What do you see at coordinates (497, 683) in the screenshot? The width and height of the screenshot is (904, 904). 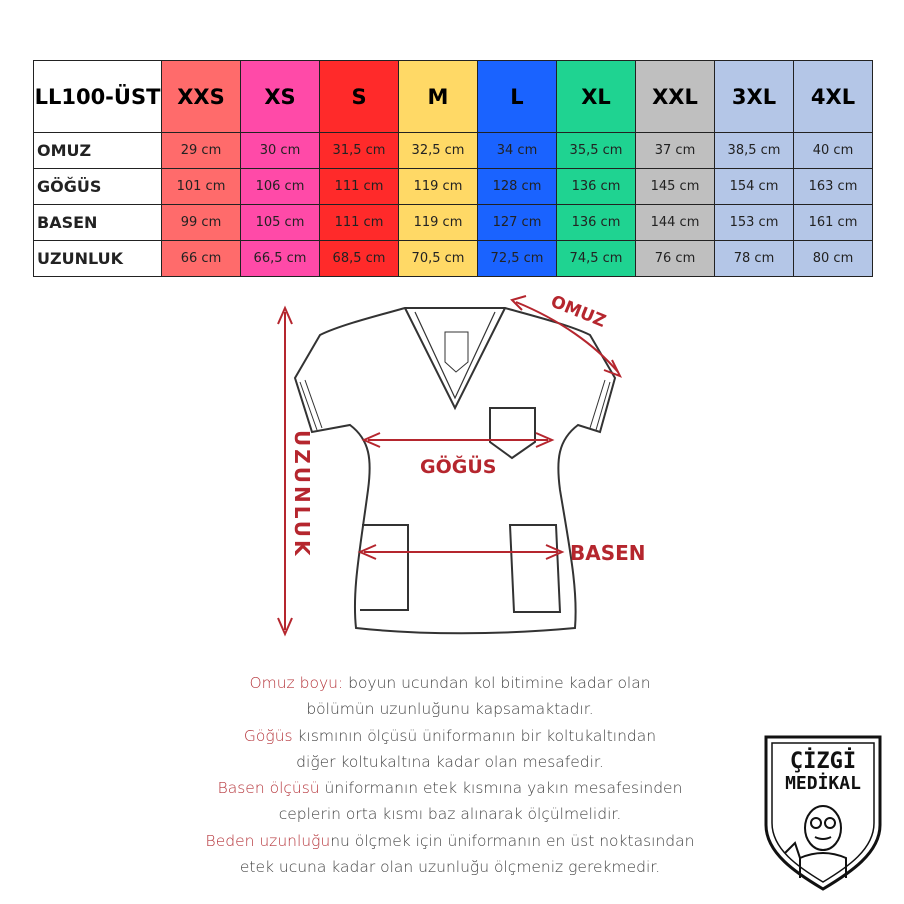 I see `desc-text: boyun ucundan kol bitimine kadar olan` at bounding box center [497, 683].